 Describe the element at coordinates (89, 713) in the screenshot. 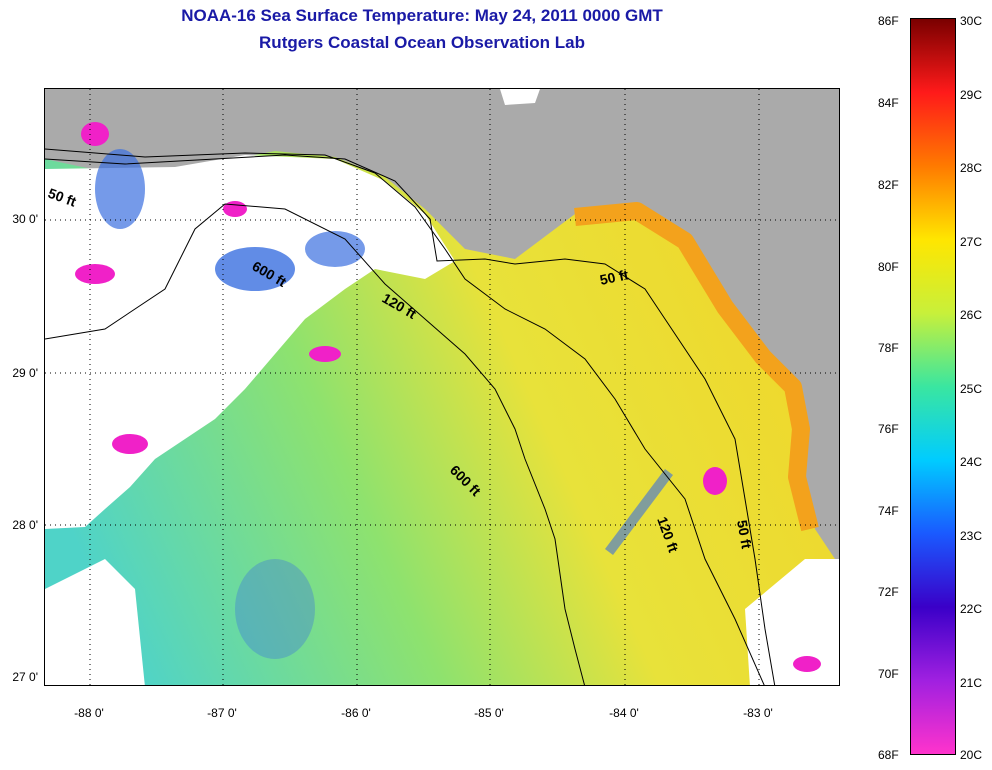

I see `lon-tick-label: -88 0'` at that location.